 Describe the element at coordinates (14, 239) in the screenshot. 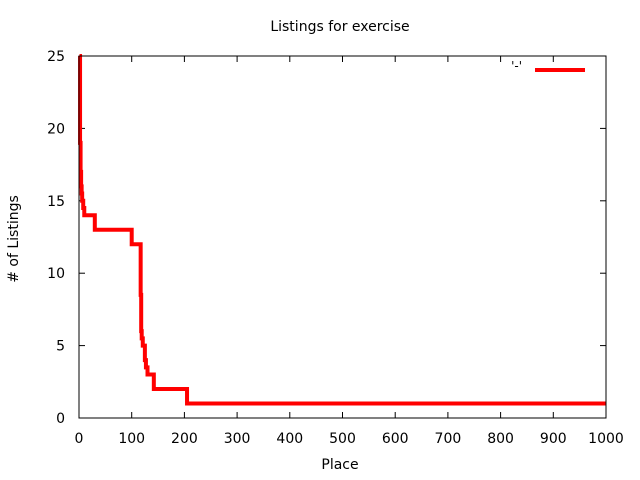

I see `y-axis-label: # of Listings` at that location.